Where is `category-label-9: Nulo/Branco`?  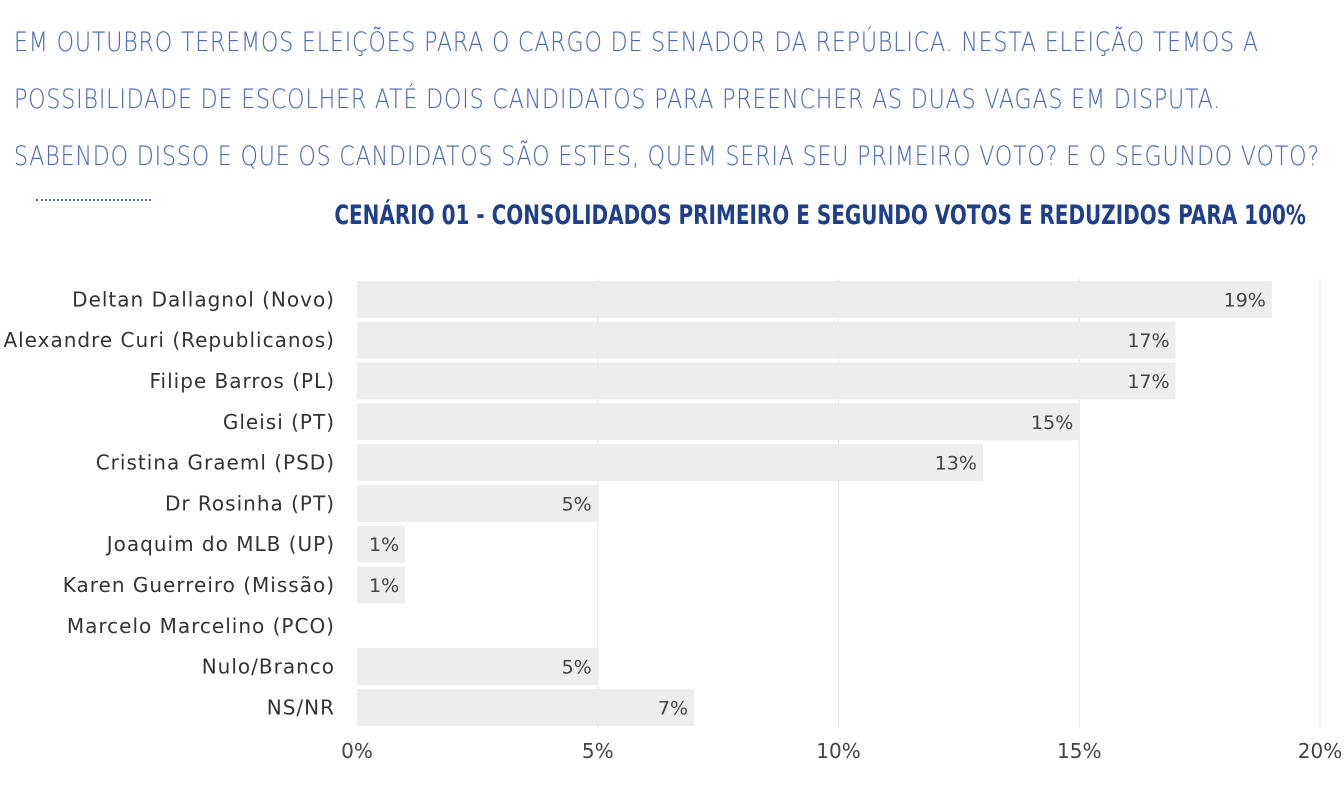 category-label-9: Nulo/Branco is located at coordinates (268, 667).